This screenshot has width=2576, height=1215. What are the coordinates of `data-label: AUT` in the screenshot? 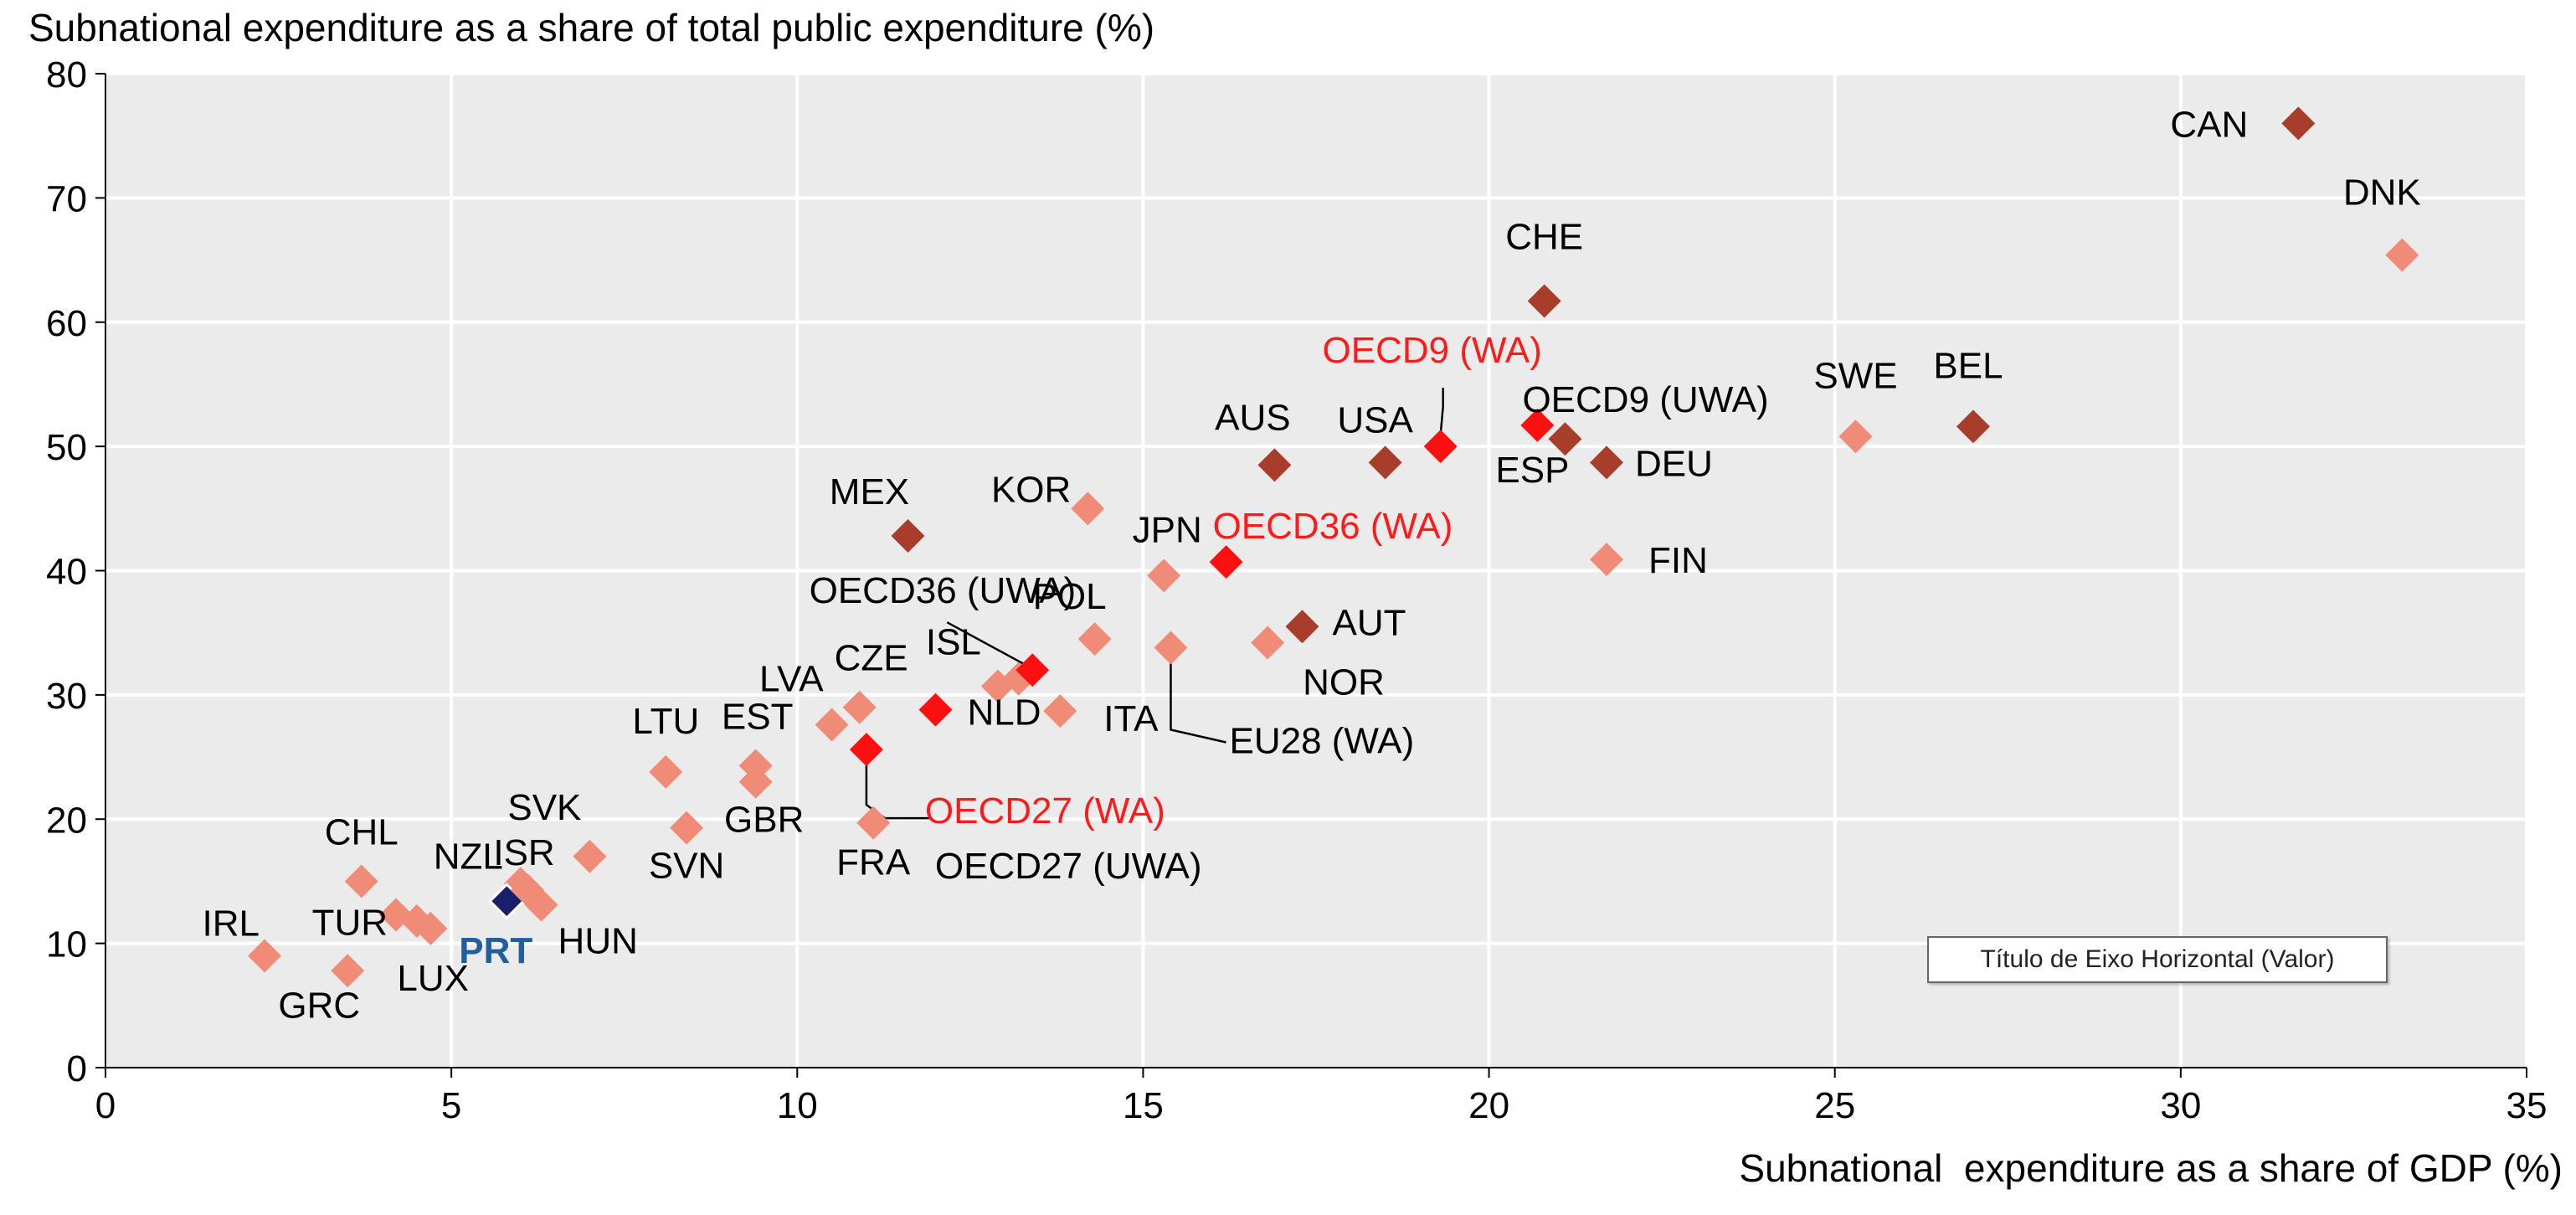 It's located at (1369, 622).